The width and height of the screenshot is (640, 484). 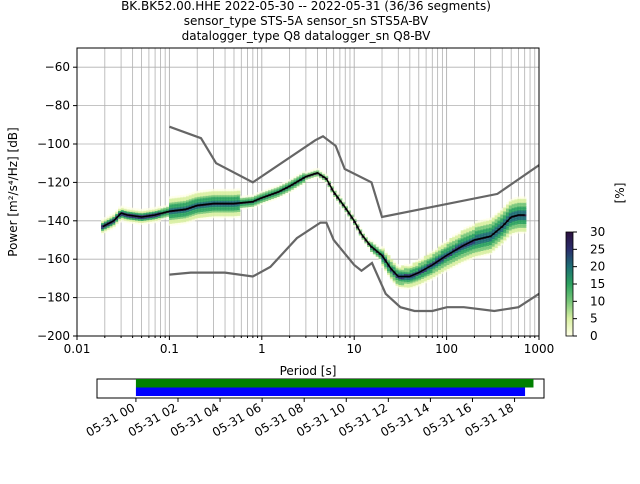 I want to click on colorbar, so click(x=569, y=284).